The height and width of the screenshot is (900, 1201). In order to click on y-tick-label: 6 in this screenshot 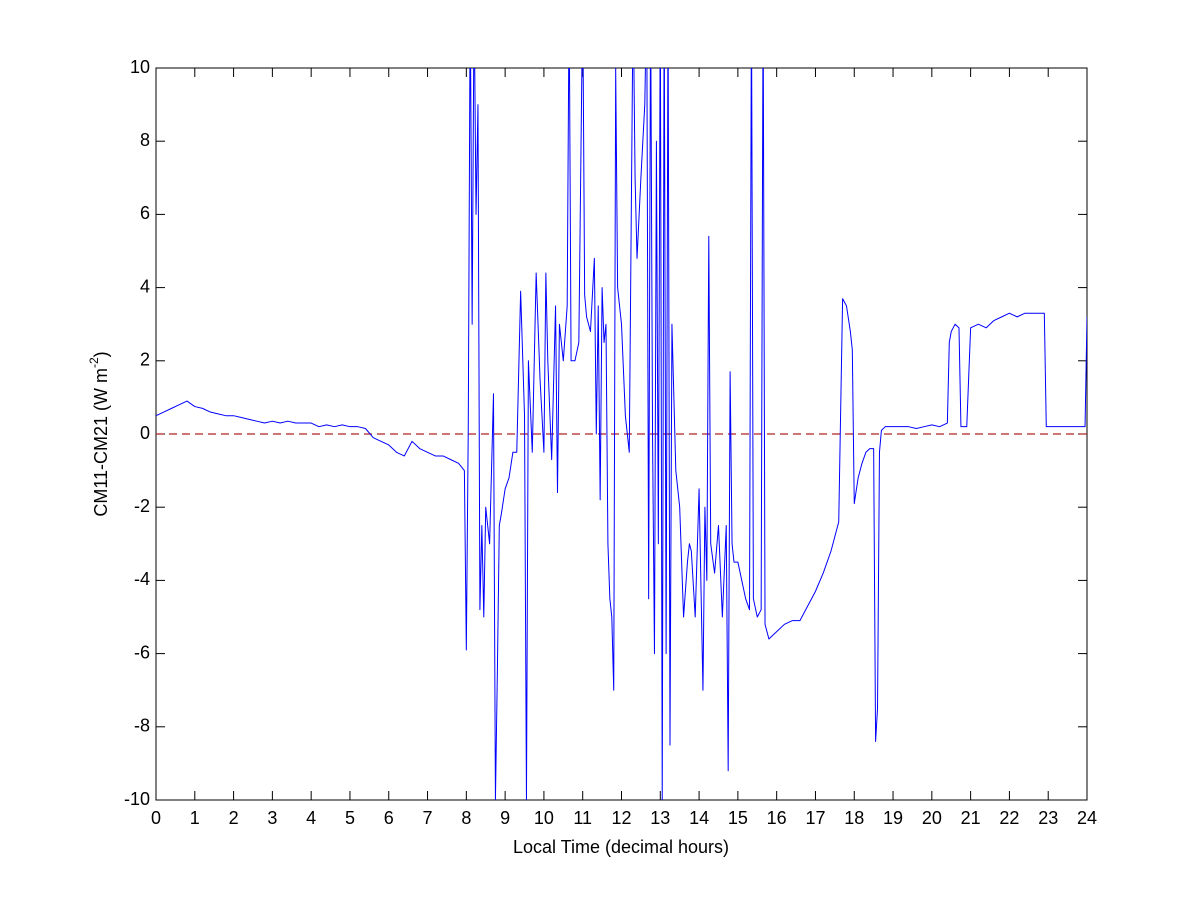, I will do `click(145, 213)`.